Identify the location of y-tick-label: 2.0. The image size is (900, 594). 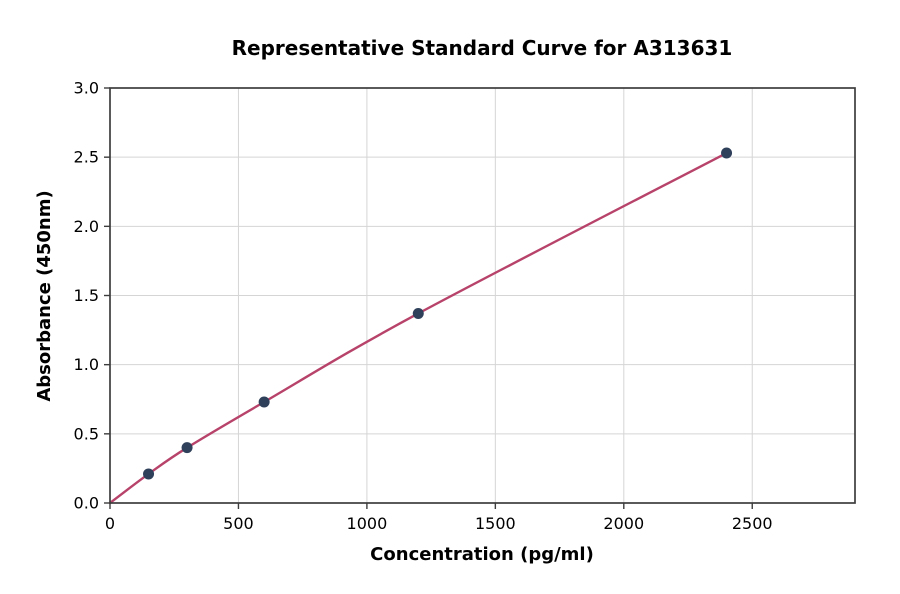
(86, 226).